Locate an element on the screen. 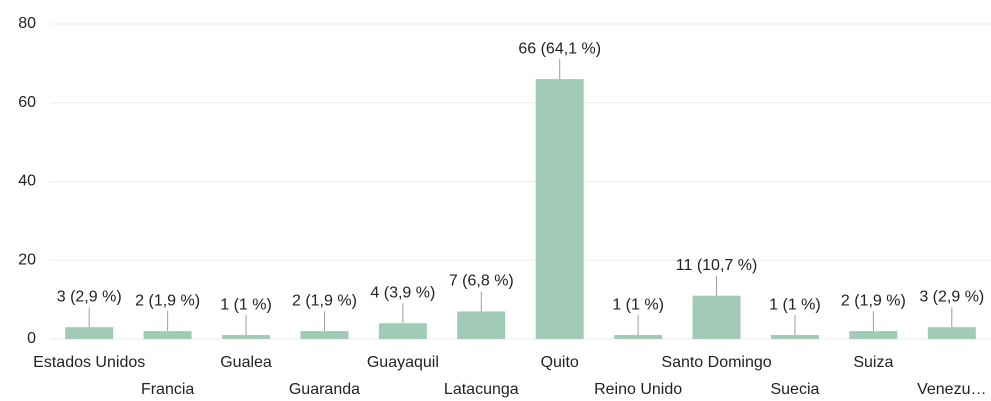  y-tick-label: 40 is located at coordinates (27, 181).